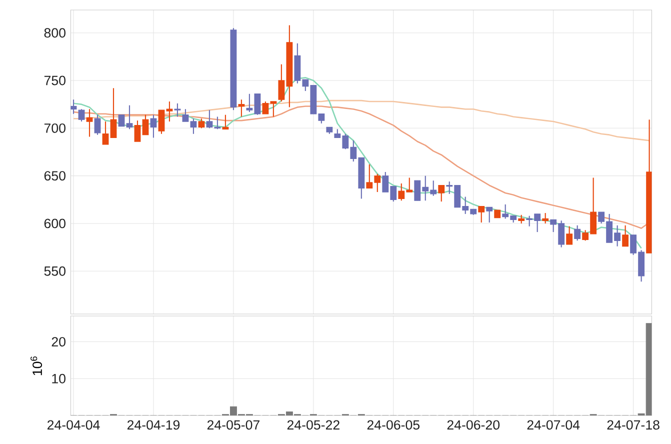 The width and height of the screenshot is (671, 444). What do you see at coordinates (55, 128) in the screenshot?
I see `y-tick-label: 700` at bounding box center [55, 128].